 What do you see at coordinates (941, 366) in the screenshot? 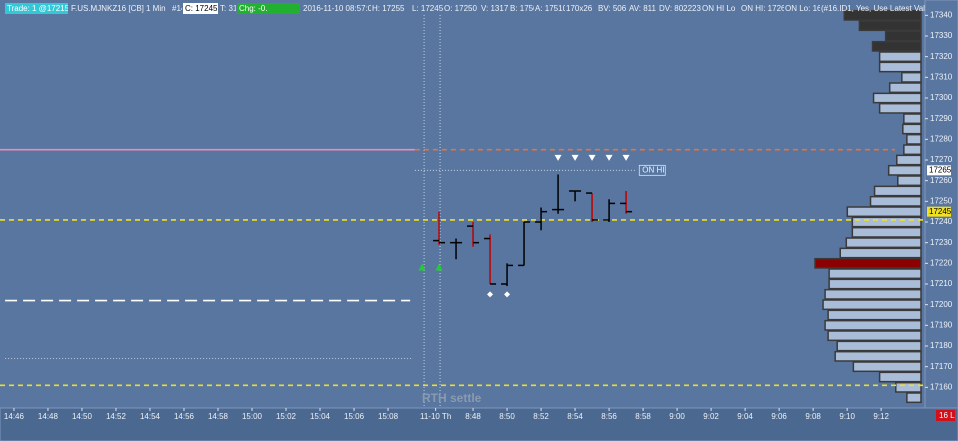
I see `y-tick-label: 17170` at bounding box center [941, 366].